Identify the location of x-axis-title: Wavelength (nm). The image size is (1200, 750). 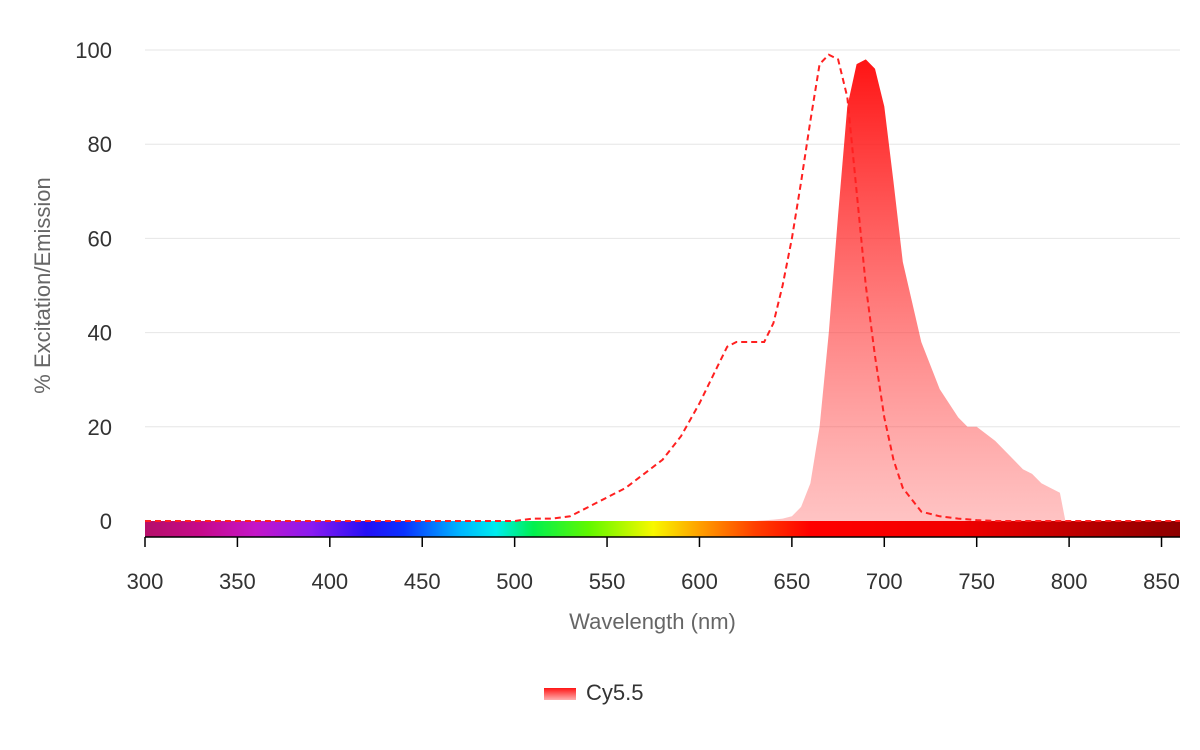
(652, 621).